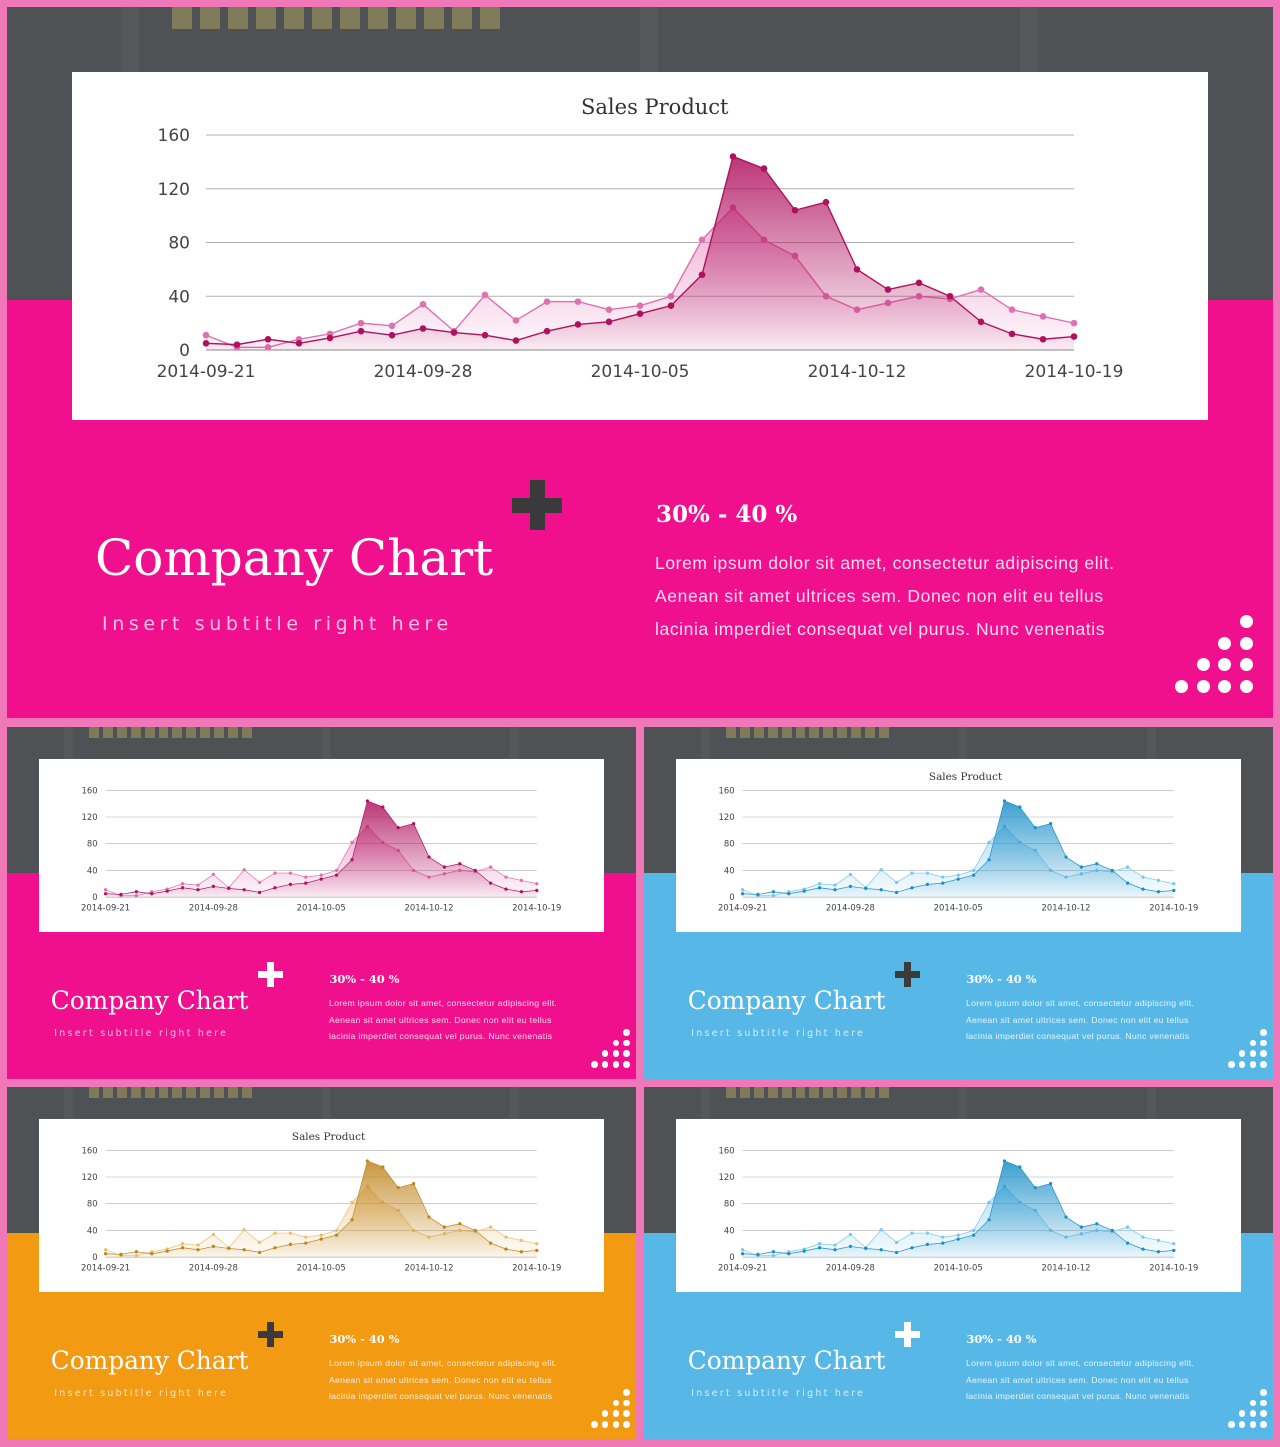  Describe the element at coordinates (92, 1204) in the screenshot. I see `y-tick-label: 80` at that location.